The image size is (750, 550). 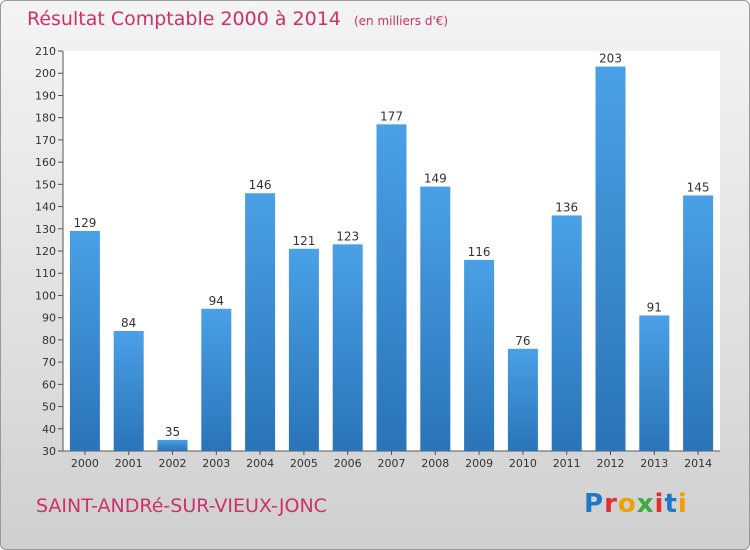 I want to click on y-tick-label: 30, so click(x=49, y=451).